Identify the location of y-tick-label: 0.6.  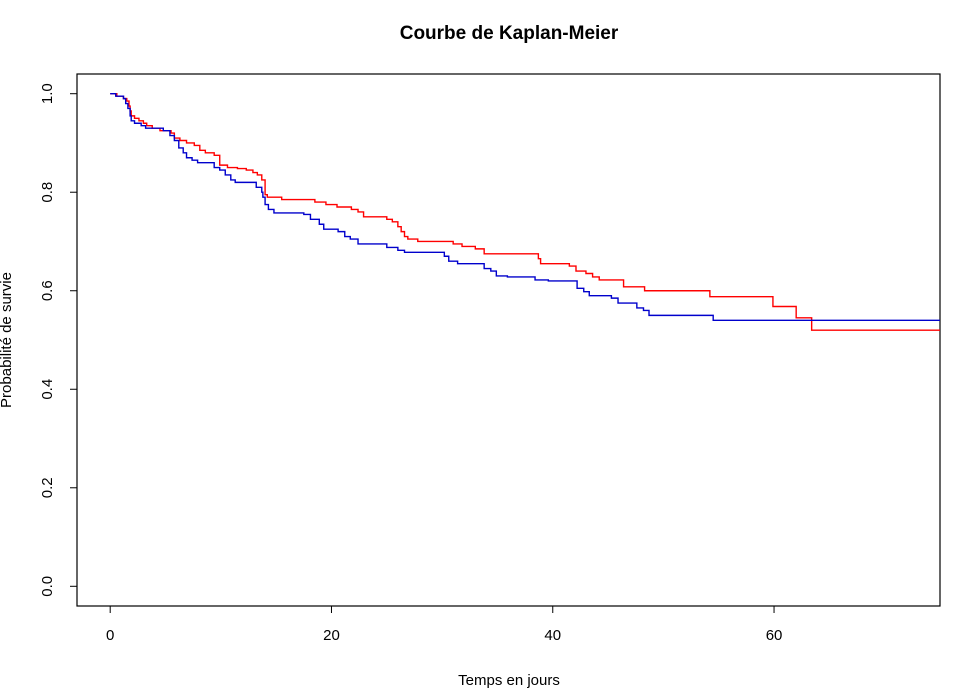
(47, 290).